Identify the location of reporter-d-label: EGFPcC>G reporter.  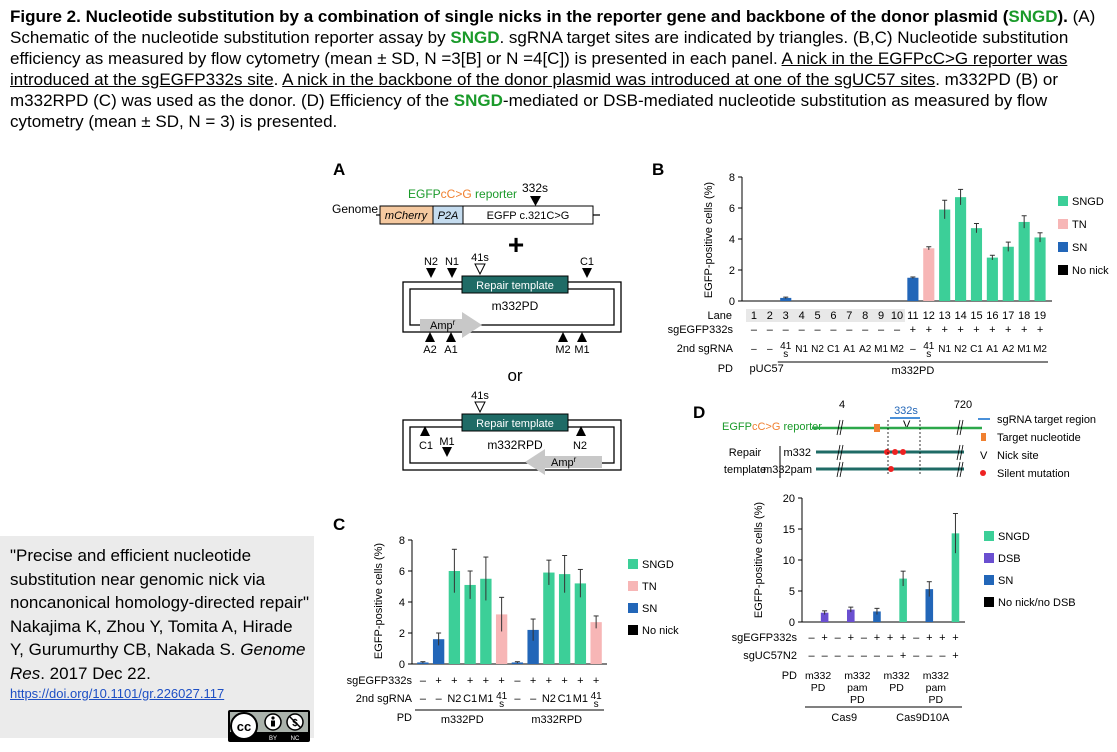
(772, 427).